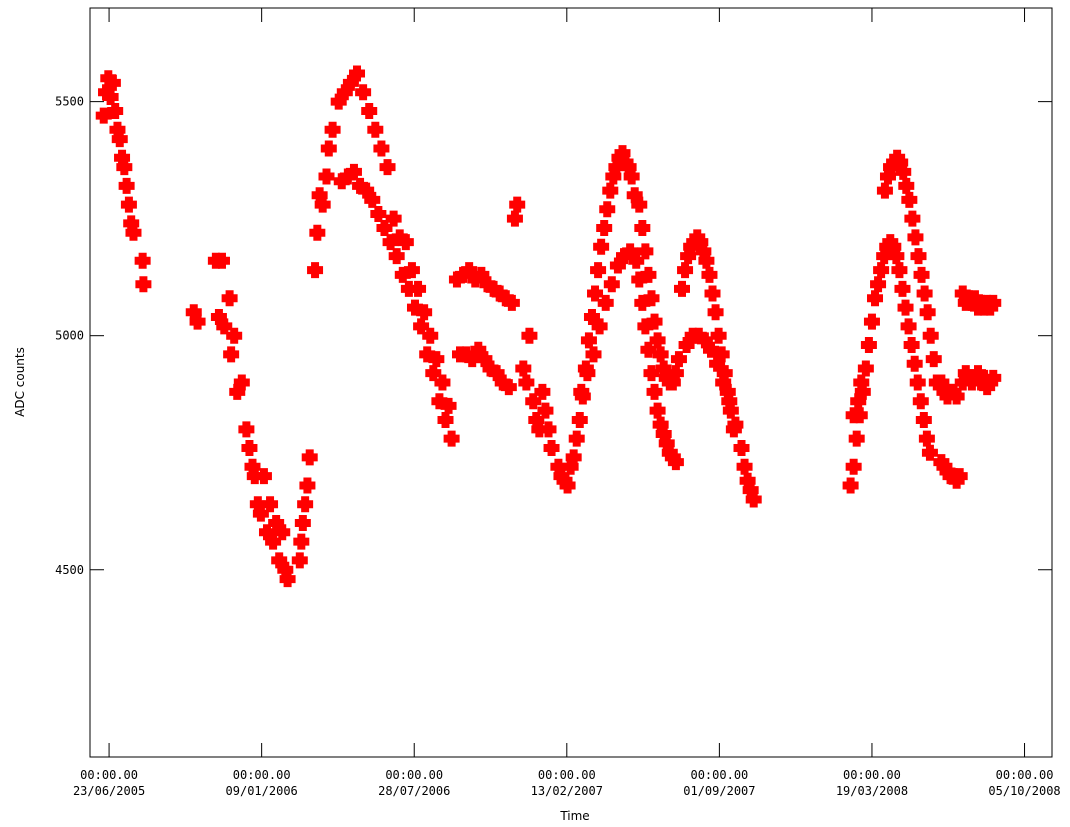  Describe the element at coordinates (574, 816) in the screenshot. I see `x-axis-title: Time` at that location.